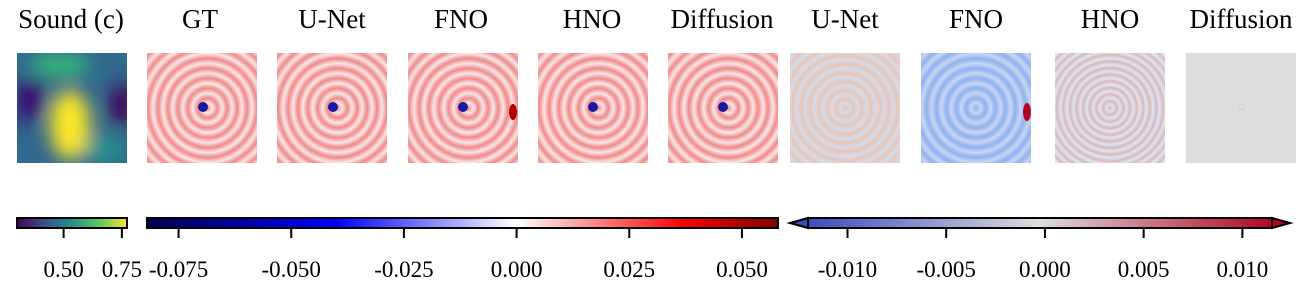  I want to click on tick-label: -0.075, so click(178, 269).